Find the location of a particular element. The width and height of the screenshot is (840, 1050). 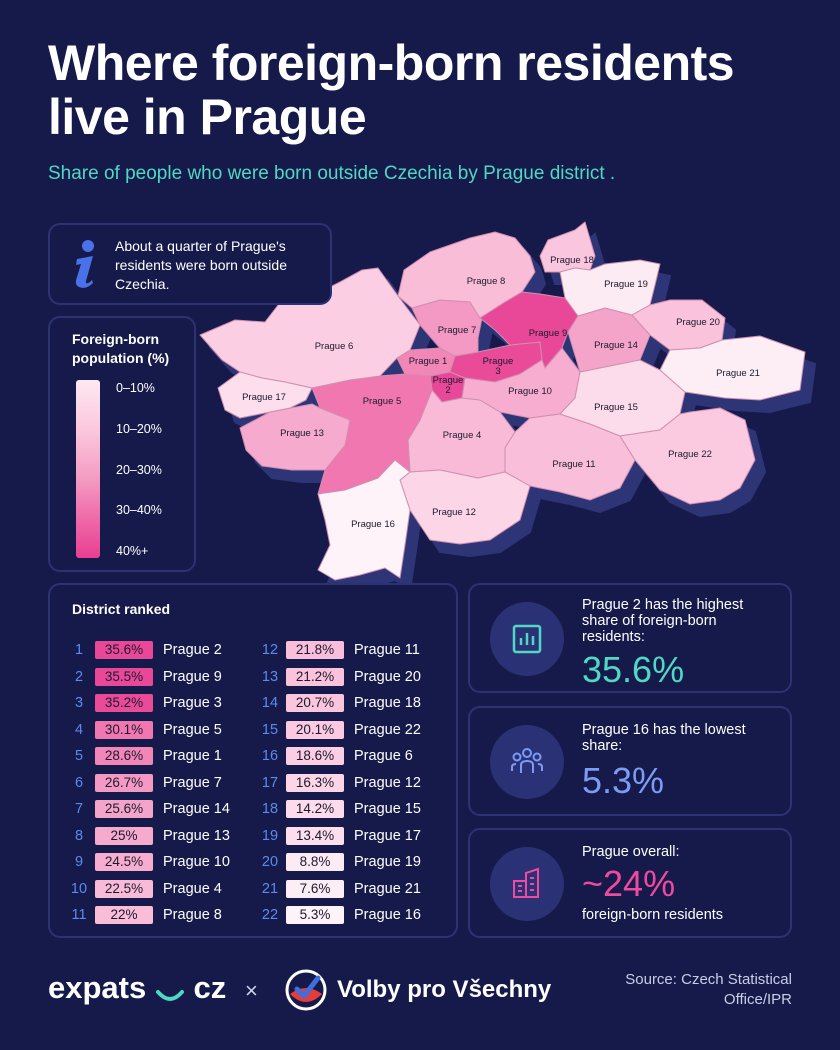

rank-row: 16 18.6% Prague 6 is located at coordinates (340, 756).